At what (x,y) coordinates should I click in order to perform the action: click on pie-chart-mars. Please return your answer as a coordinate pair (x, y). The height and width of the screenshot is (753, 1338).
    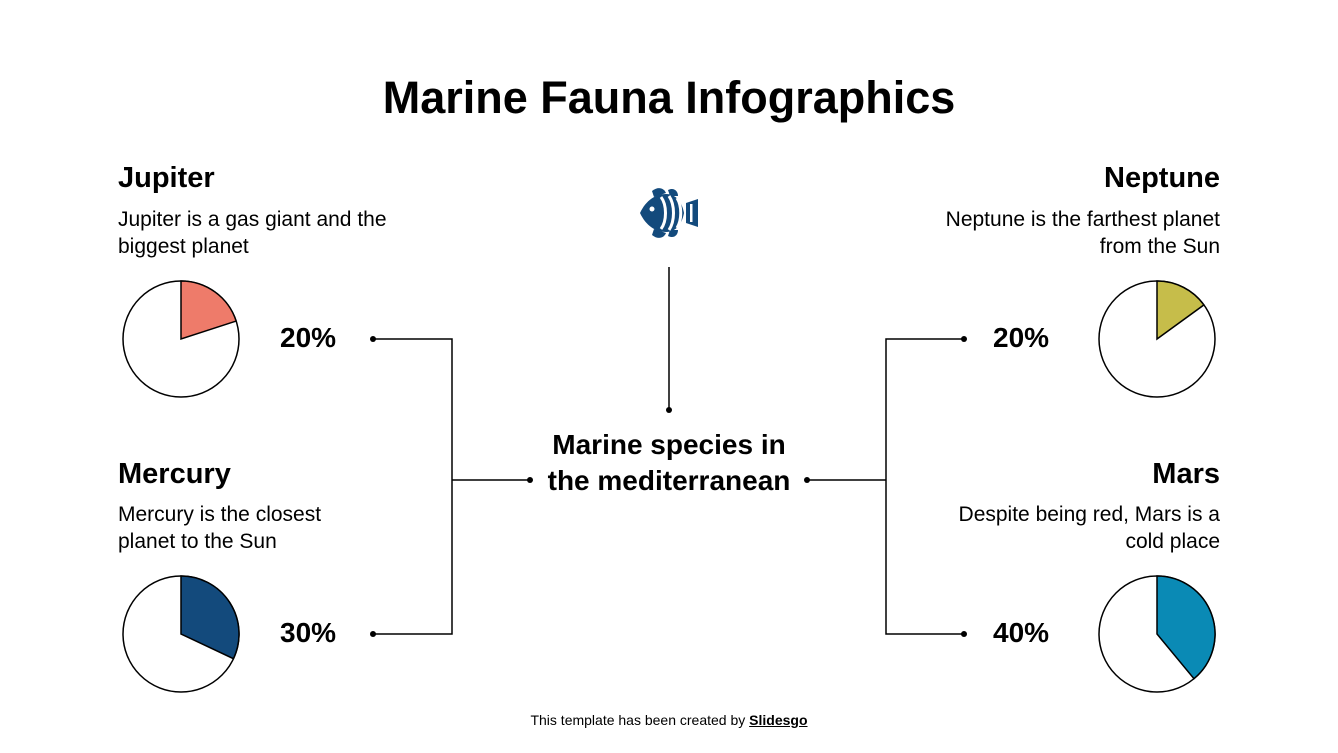
    Looking at the image, I should click on (1157, 634).